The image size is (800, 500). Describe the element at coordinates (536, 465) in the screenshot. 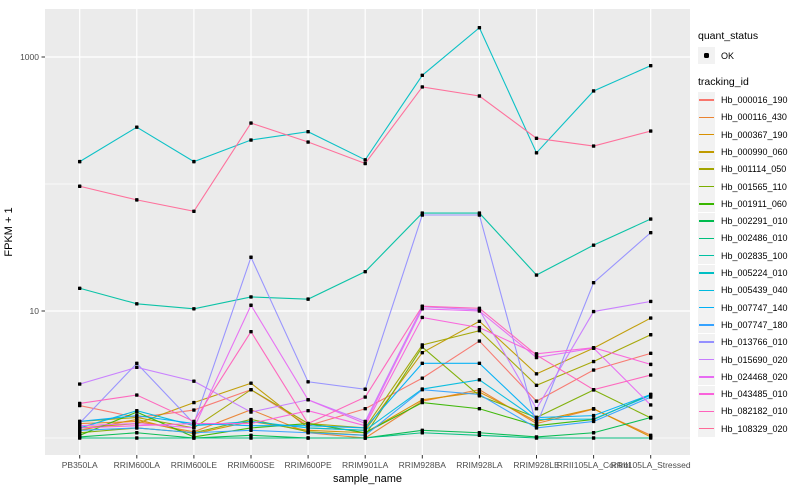

I see `x-tick-label: RRIM928LE` at that location.